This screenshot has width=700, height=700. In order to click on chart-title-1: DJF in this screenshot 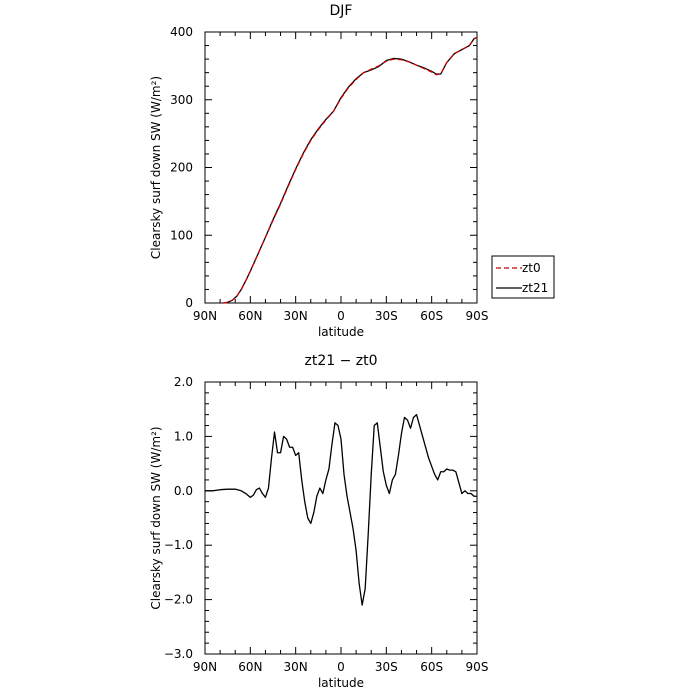, I will do `click(341, 11)`.